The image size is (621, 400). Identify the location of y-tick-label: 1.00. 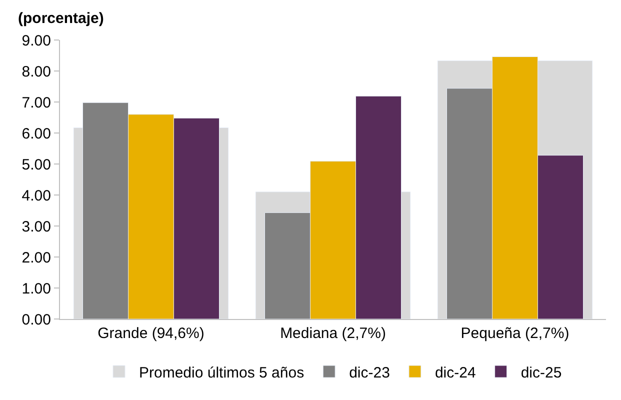
(36, 289).